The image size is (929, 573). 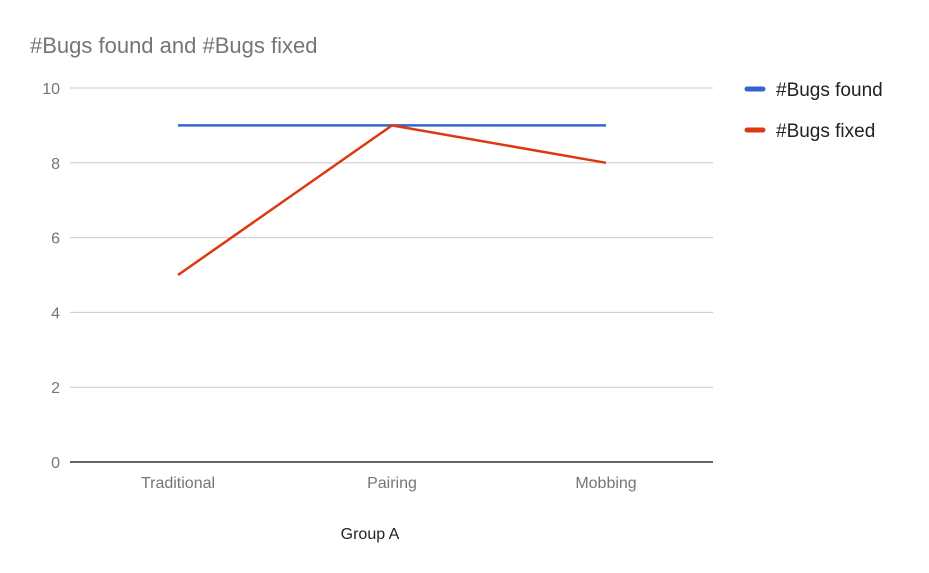 I want to click on y-tick-label: 8, so click(x=55, y=164).